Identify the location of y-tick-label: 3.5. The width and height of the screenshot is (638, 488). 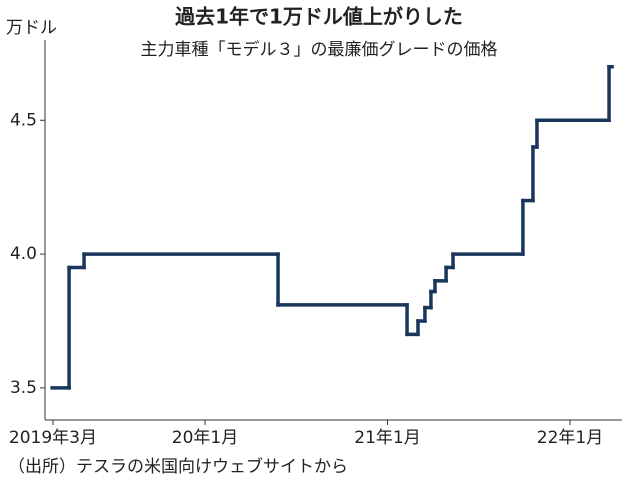
(23, 388).